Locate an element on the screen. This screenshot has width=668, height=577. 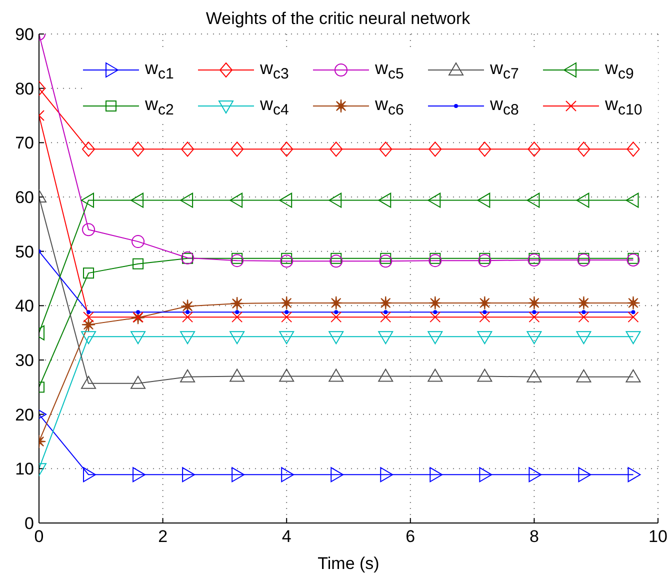
legend-label: w$_{c9}$ is located at coordinates (619, 70).